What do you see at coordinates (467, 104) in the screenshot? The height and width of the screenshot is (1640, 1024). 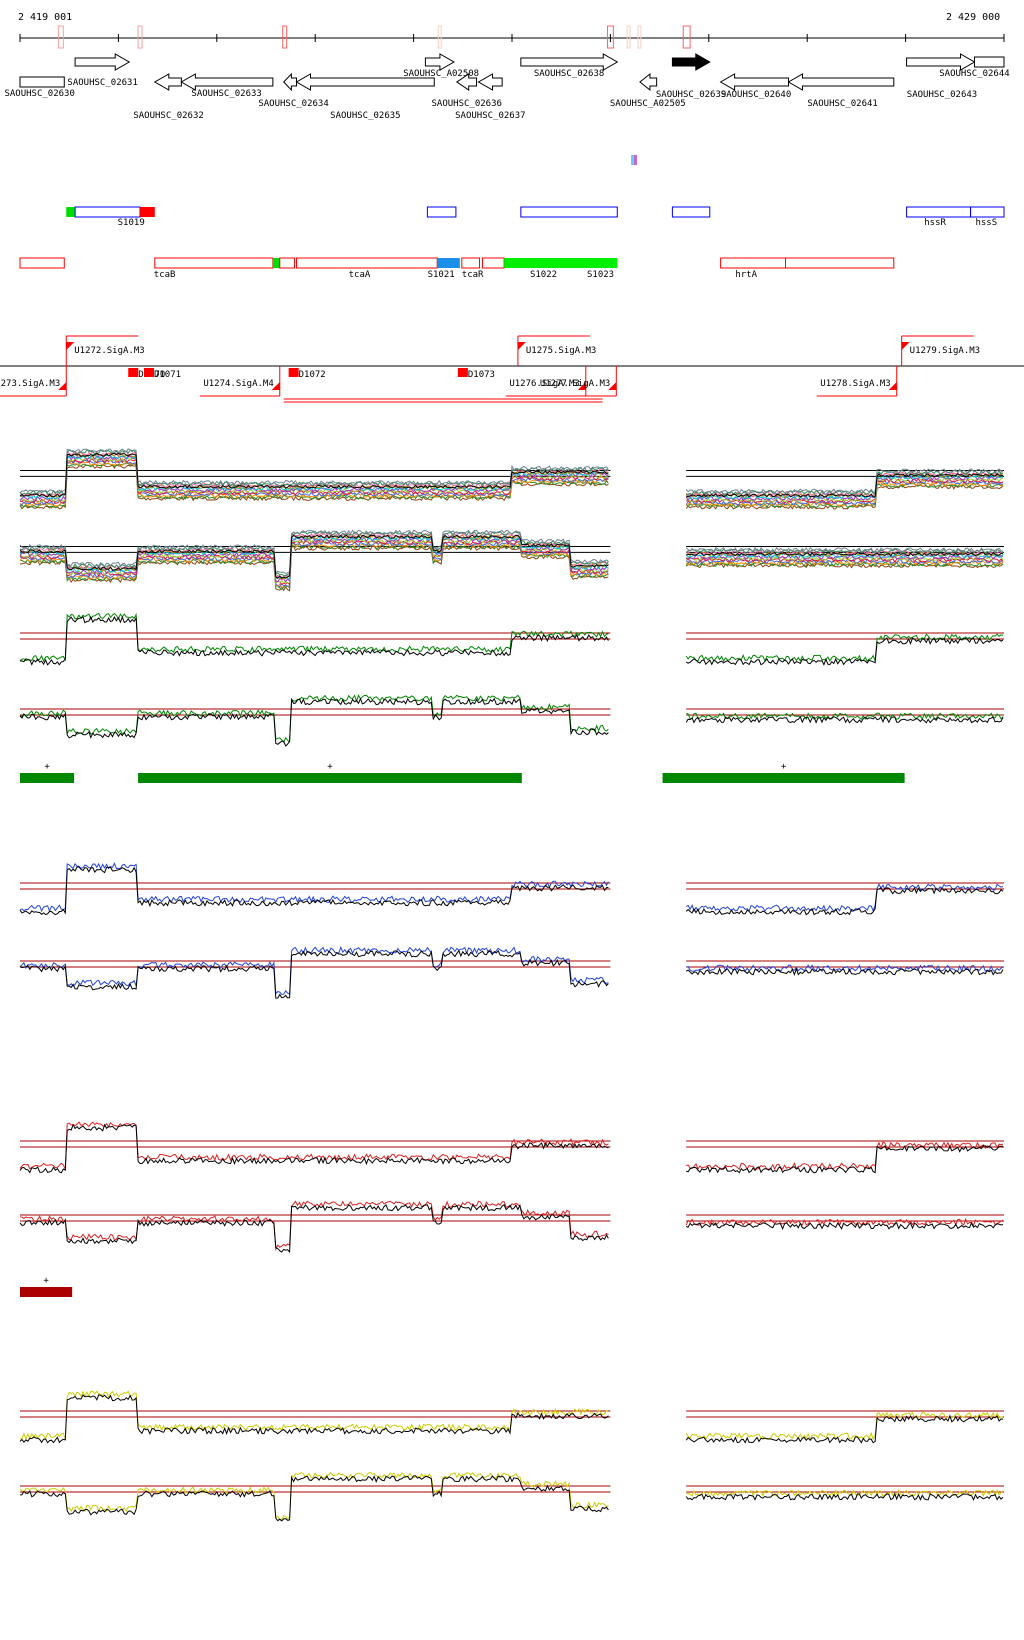 I see `gene-label: SAOUHSC_02636` at bounding box center [467, 104].